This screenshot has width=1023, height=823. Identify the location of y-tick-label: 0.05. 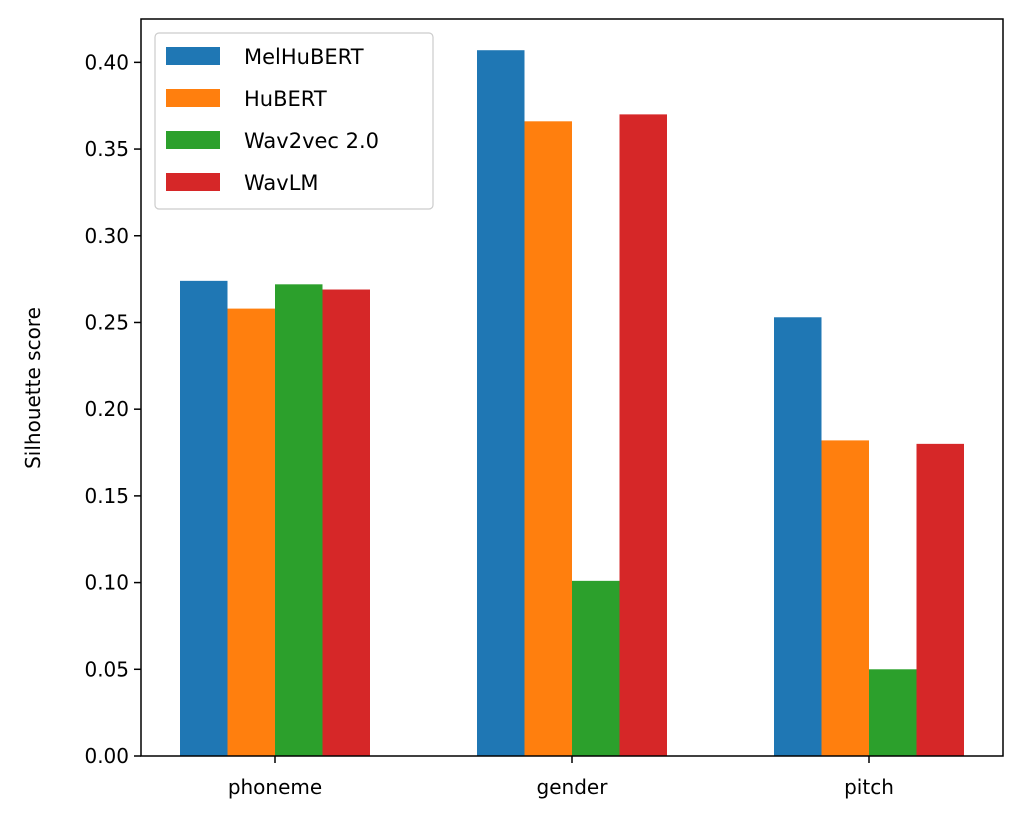
(106, 669).